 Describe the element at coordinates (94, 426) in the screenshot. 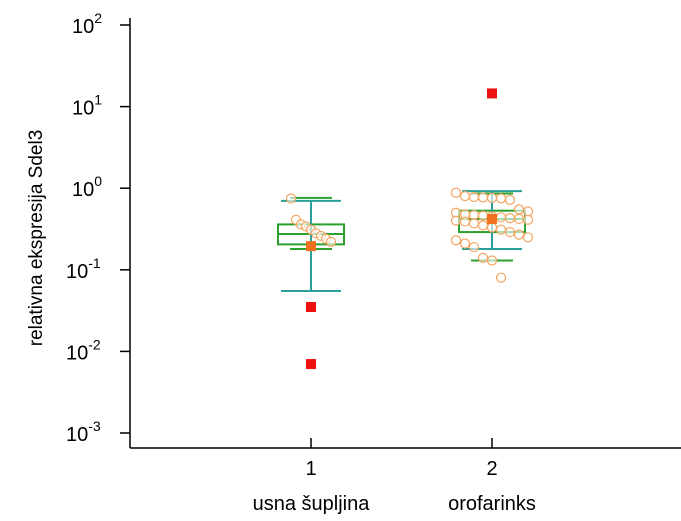

I see `y-tick-exponent: -3` at that location.